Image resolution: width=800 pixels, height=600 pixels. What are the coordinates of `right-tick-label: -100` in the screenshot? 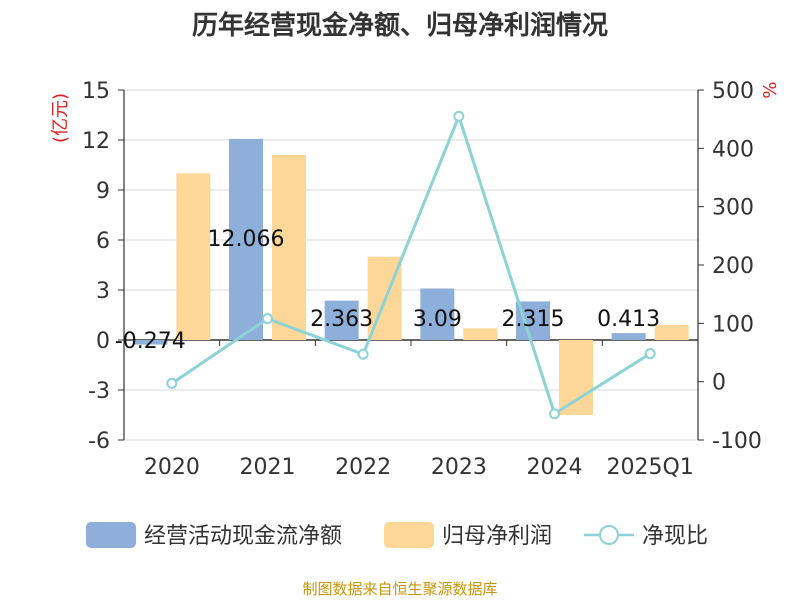 It's located at (737, 441).